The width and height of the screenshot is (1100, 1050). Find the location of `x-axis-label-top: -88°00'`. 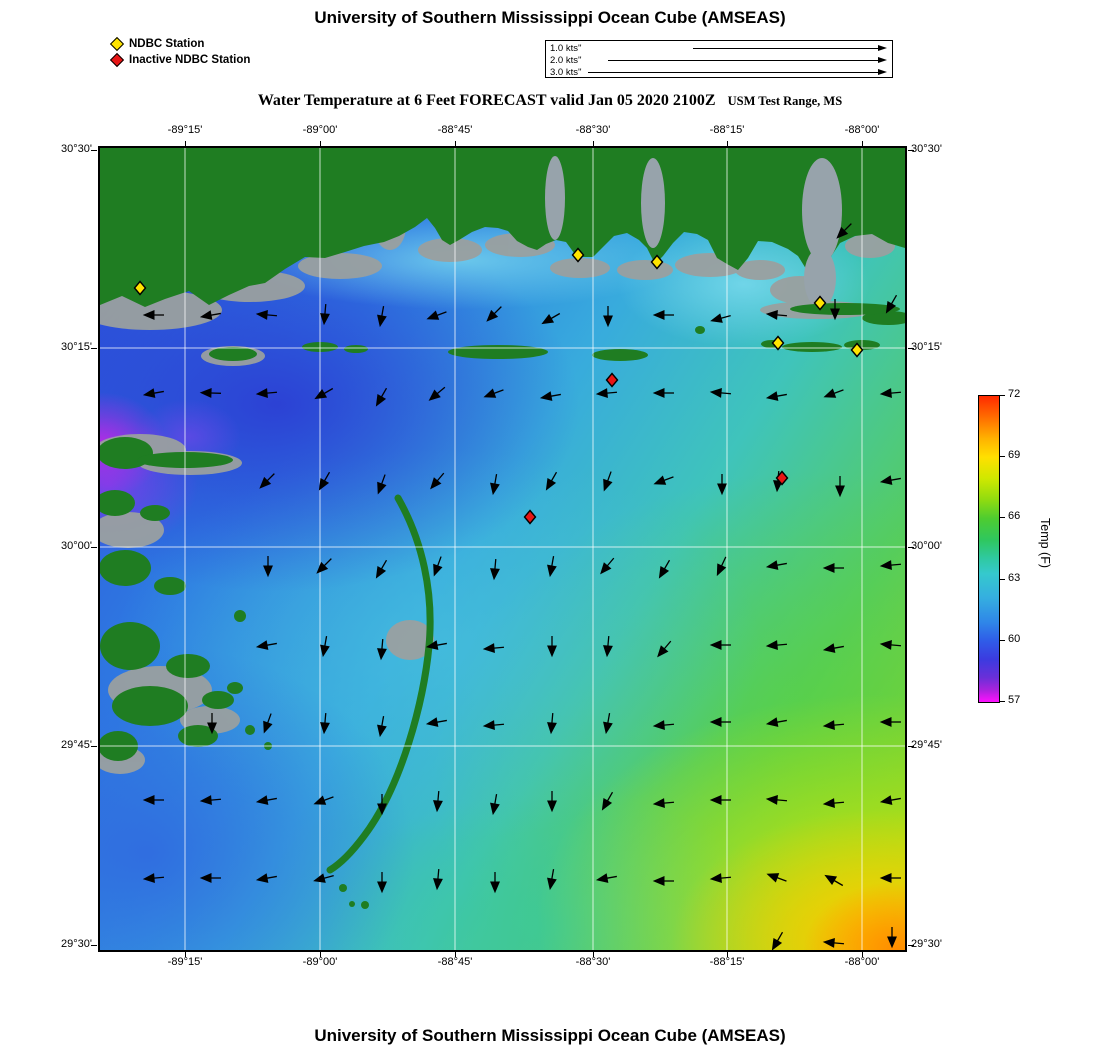

x-axis-label-top: -88°00' is located at coordinates (862, 130).